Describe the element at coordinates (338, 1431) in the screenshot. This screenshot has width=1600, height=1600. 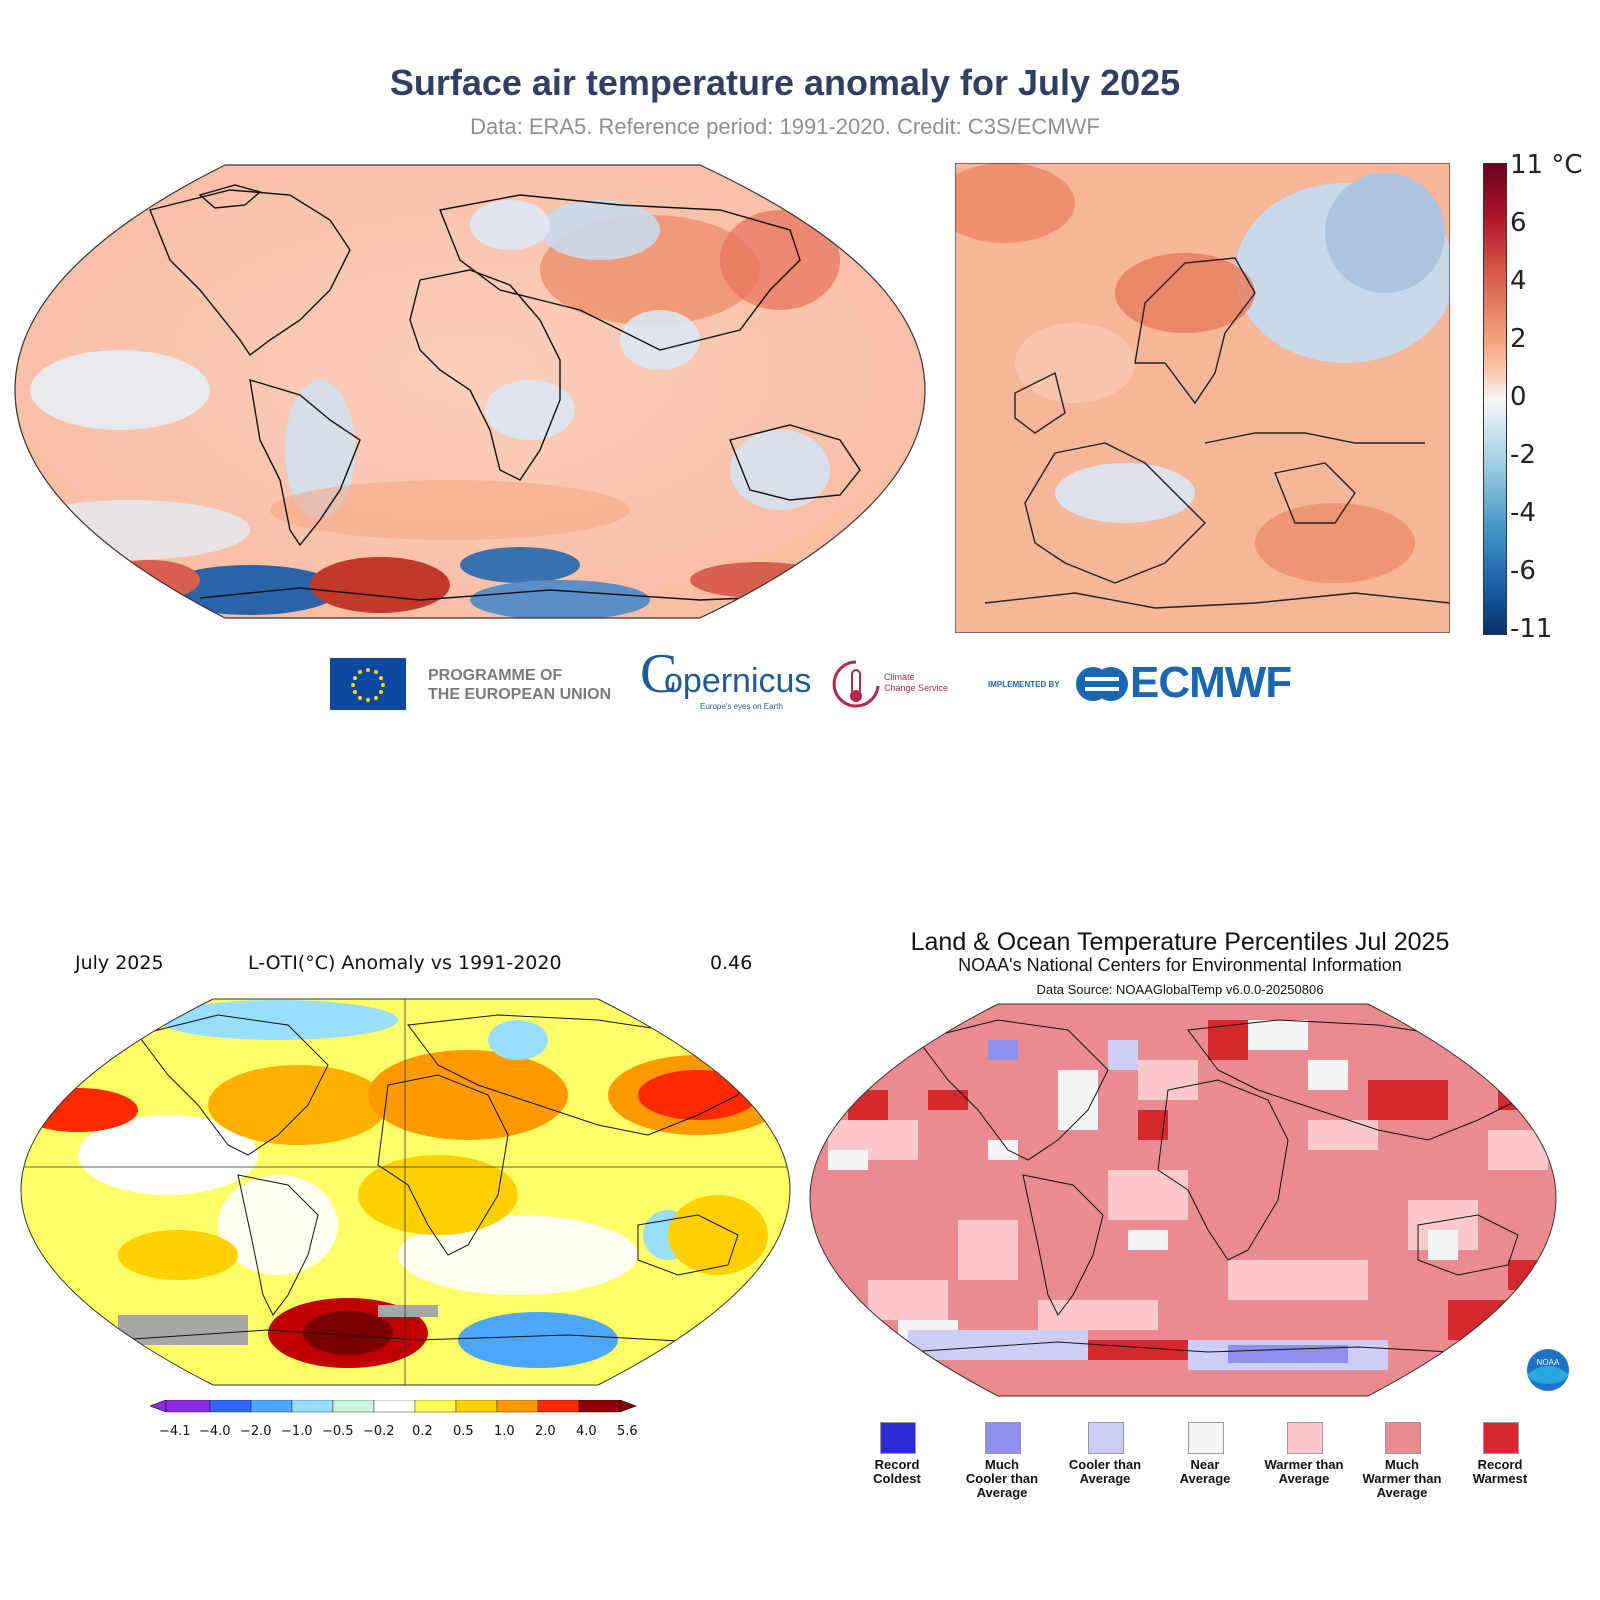
I see `lotil-tick: −0.5` at that location.